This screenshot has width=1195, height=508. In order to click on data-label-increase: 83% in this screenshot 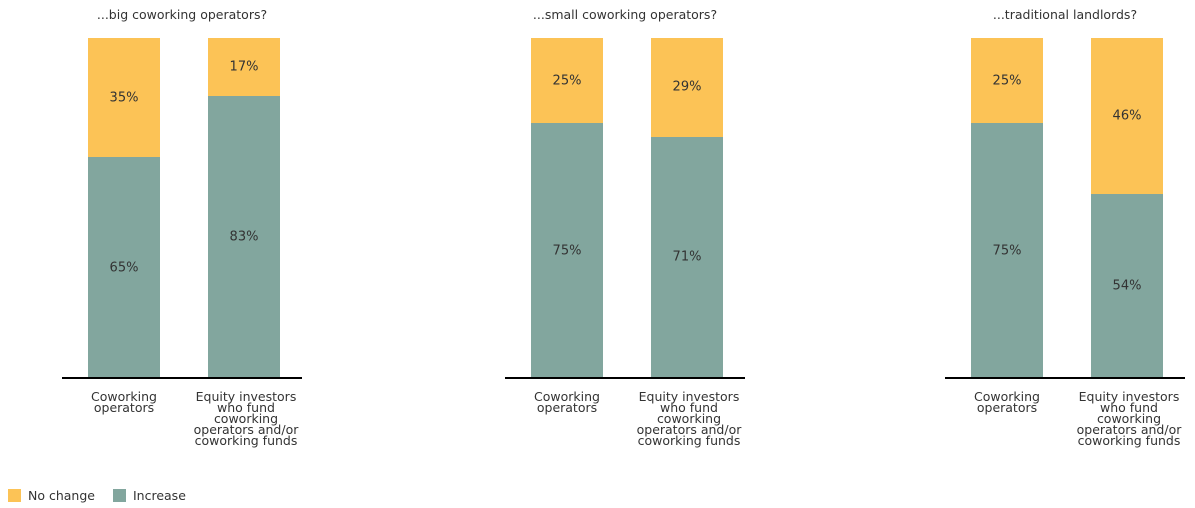, I will do `click(244, 237)`.